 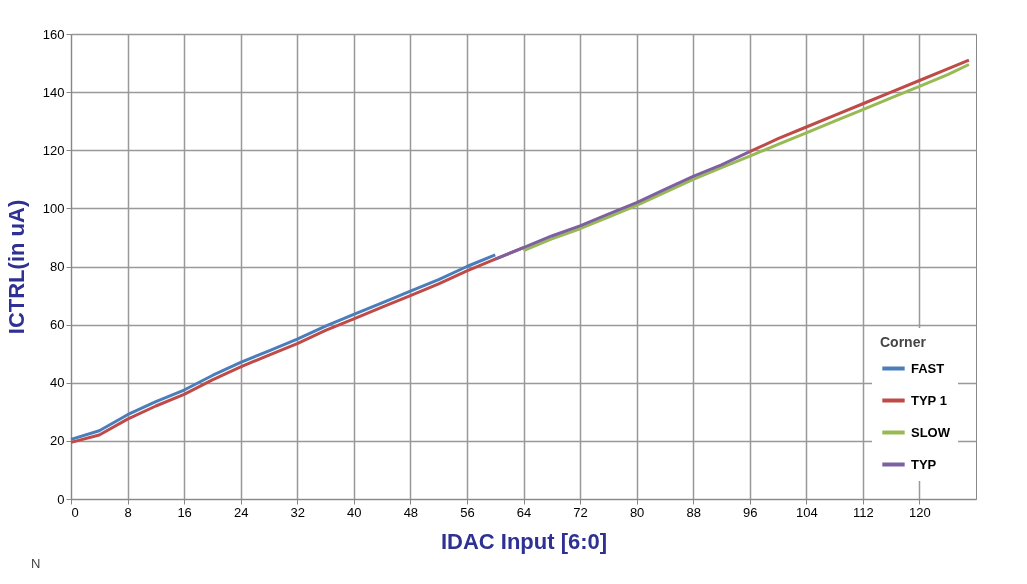 What do you see at coordinates (53, 92) in the screenshot?
I see `y-tick-label: 140` at bounding box center [53, 92].